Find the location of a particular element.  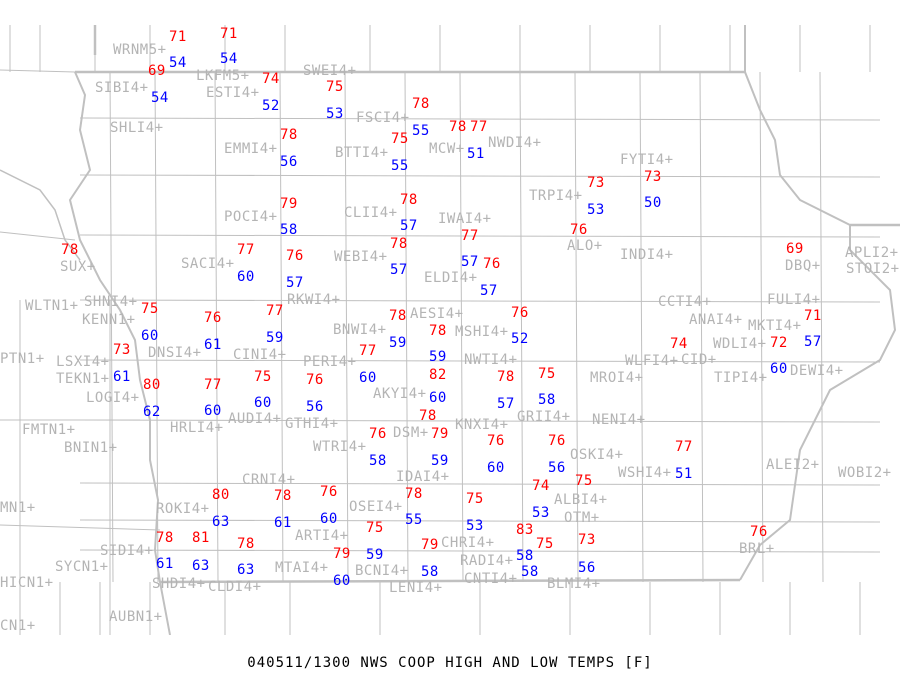

low-temp: 53 is located at coordinates (475, 526).